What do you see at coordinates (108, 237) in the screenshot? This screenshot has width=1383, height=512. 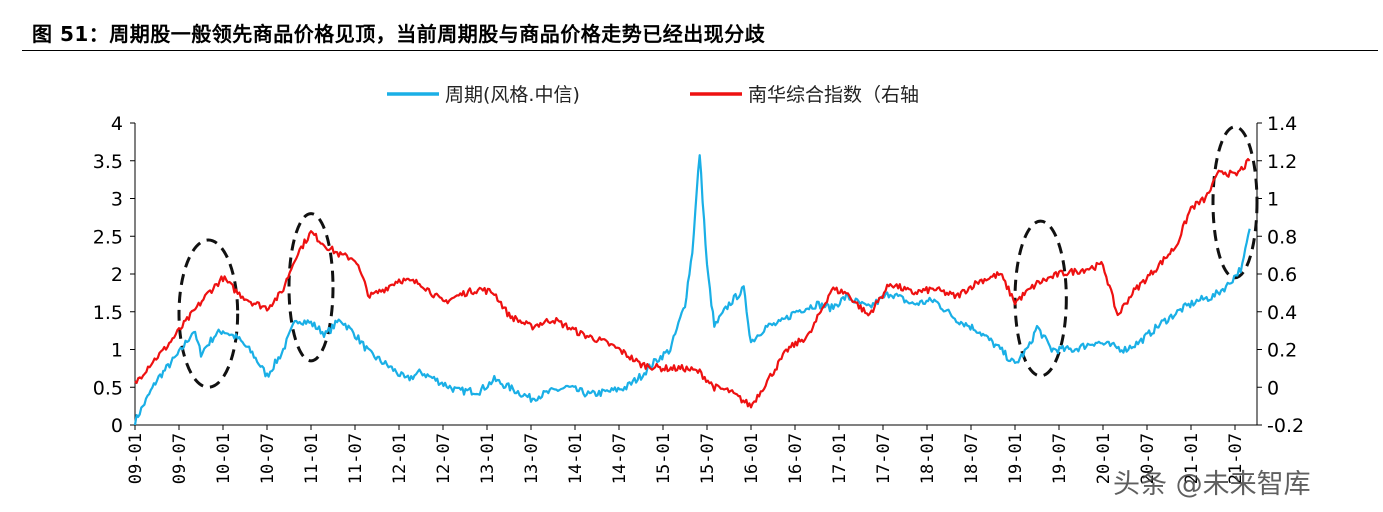 I see `left-tick-label: 2.5` at bounding box center [108, 237].